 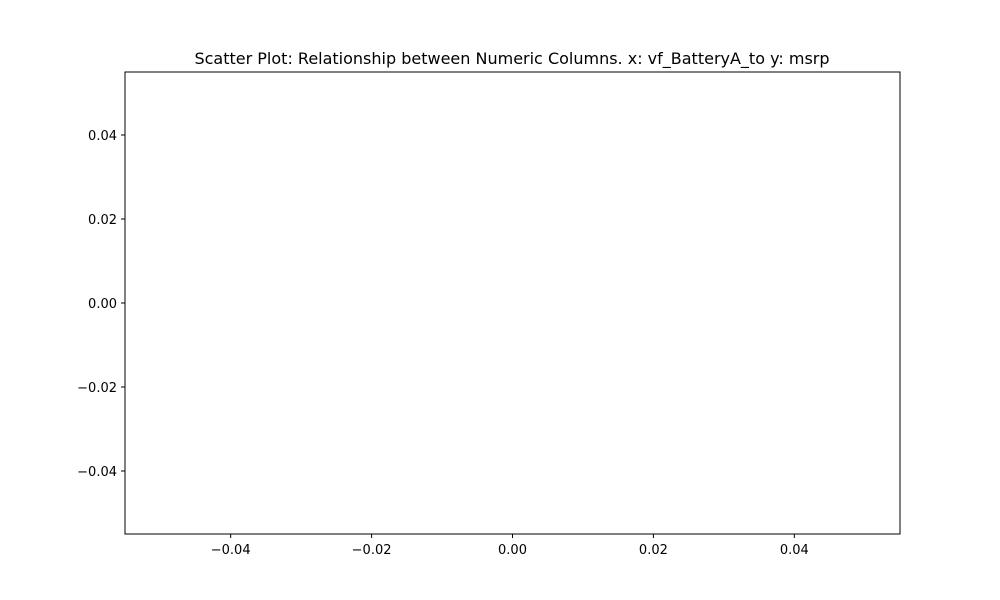 I want to click on y-tick-label: 0.02, so click(x=102, y=220).